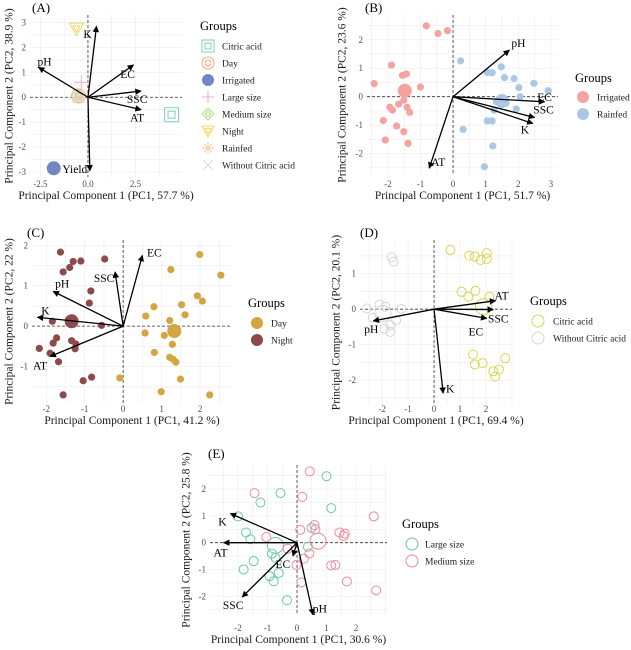  What do you see at coordinates (241, 99) in the screenshot?
I see `legend-label: Large size` at bounding box center [241, 99].